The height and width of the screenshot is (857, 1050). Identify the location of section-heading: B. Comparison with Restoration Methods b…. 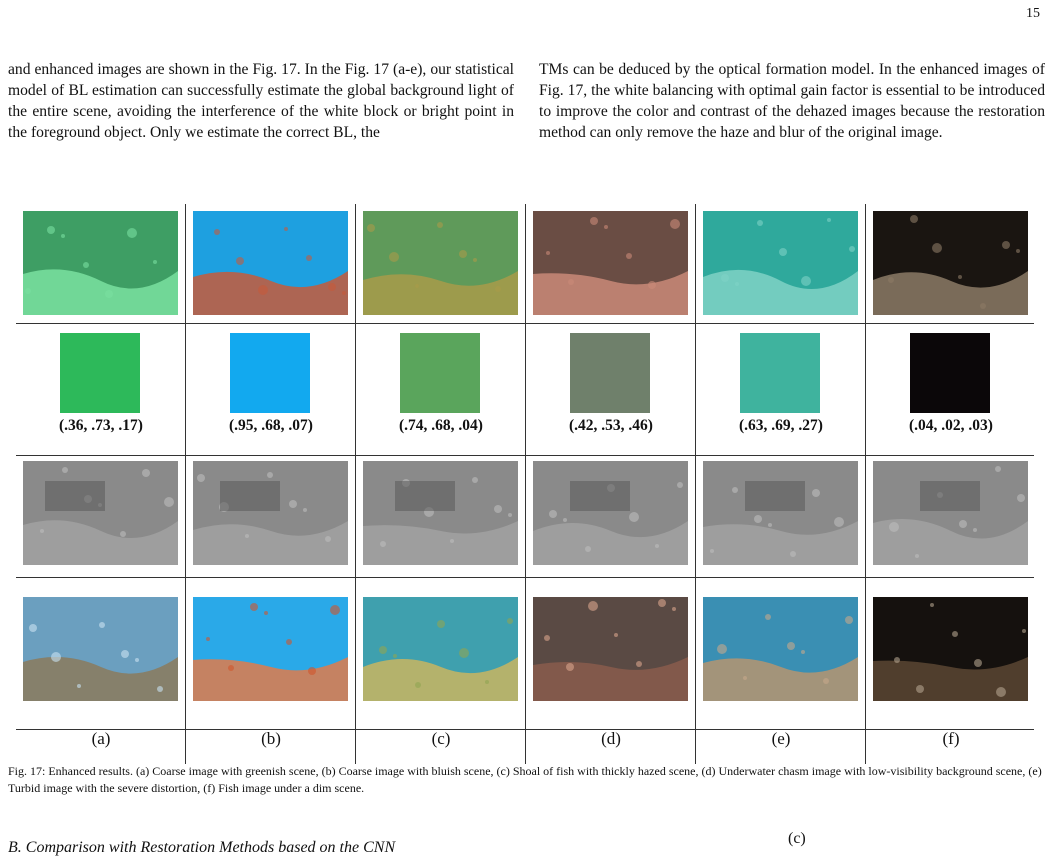
(202, 847).